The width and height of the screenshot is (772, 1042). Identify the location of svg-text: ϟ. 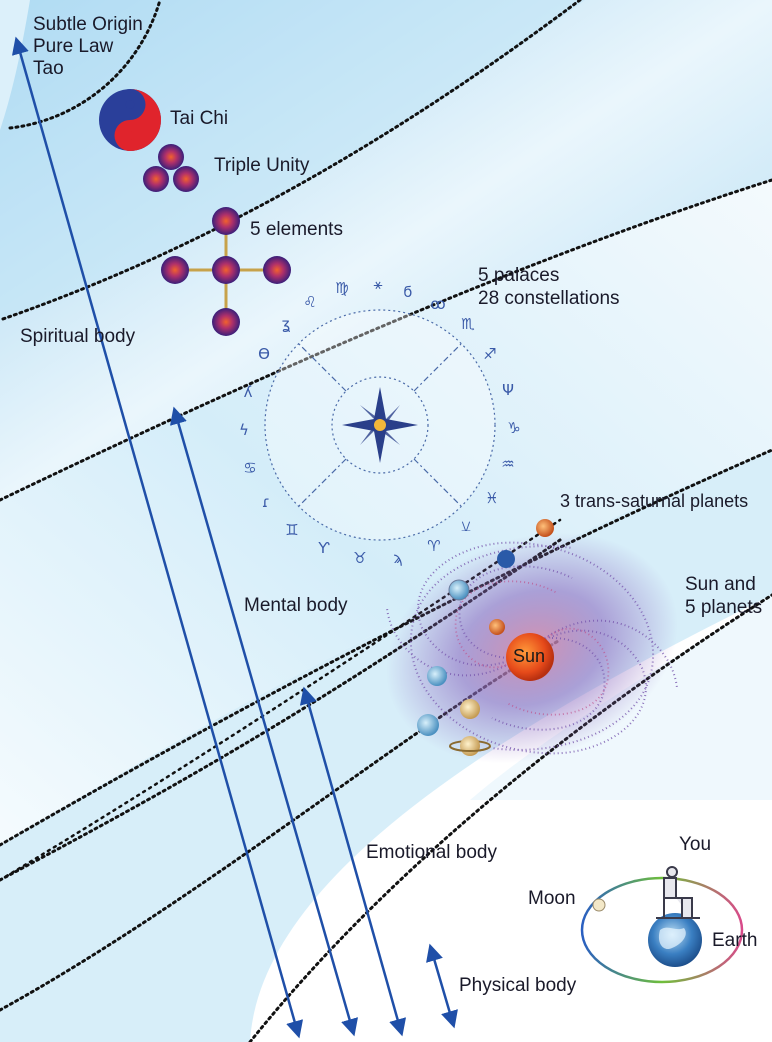
(244, 430).